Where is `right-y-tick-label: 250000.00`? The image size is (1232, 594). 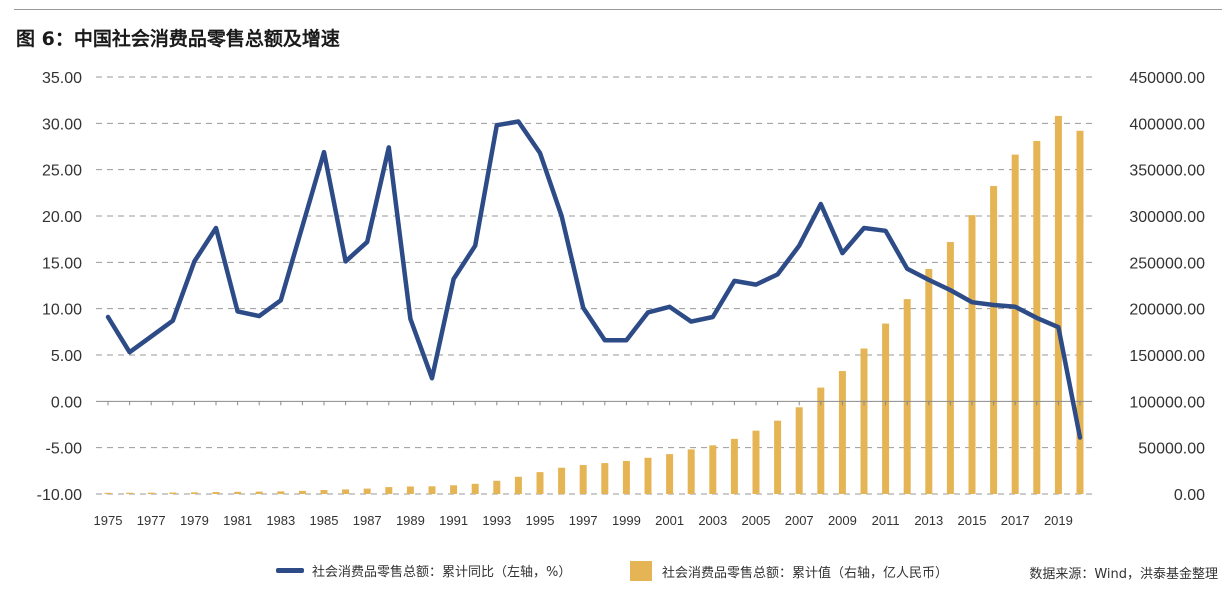 right-y-tick-label: 250000.00 is located at coordinates (1167, 263).